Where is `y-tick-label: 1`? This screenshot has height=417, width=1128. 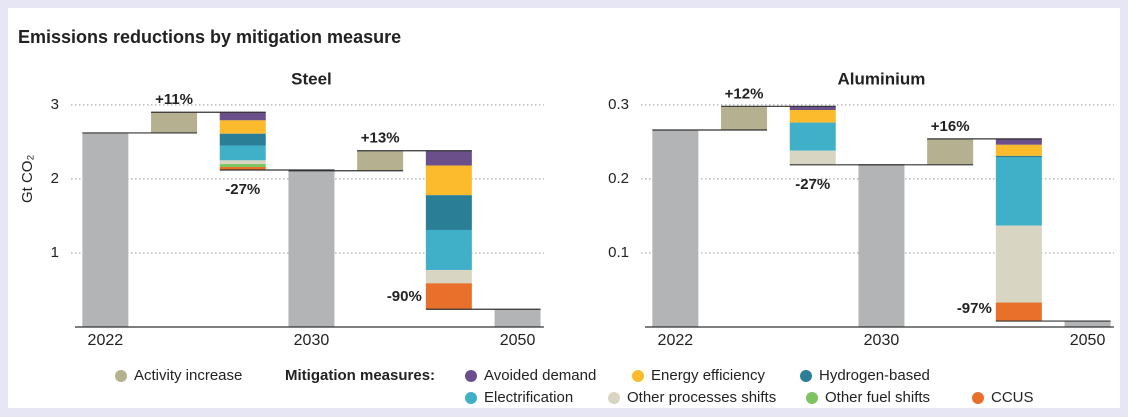
y-tick-label: 1 is located at coordinates (55, 252).